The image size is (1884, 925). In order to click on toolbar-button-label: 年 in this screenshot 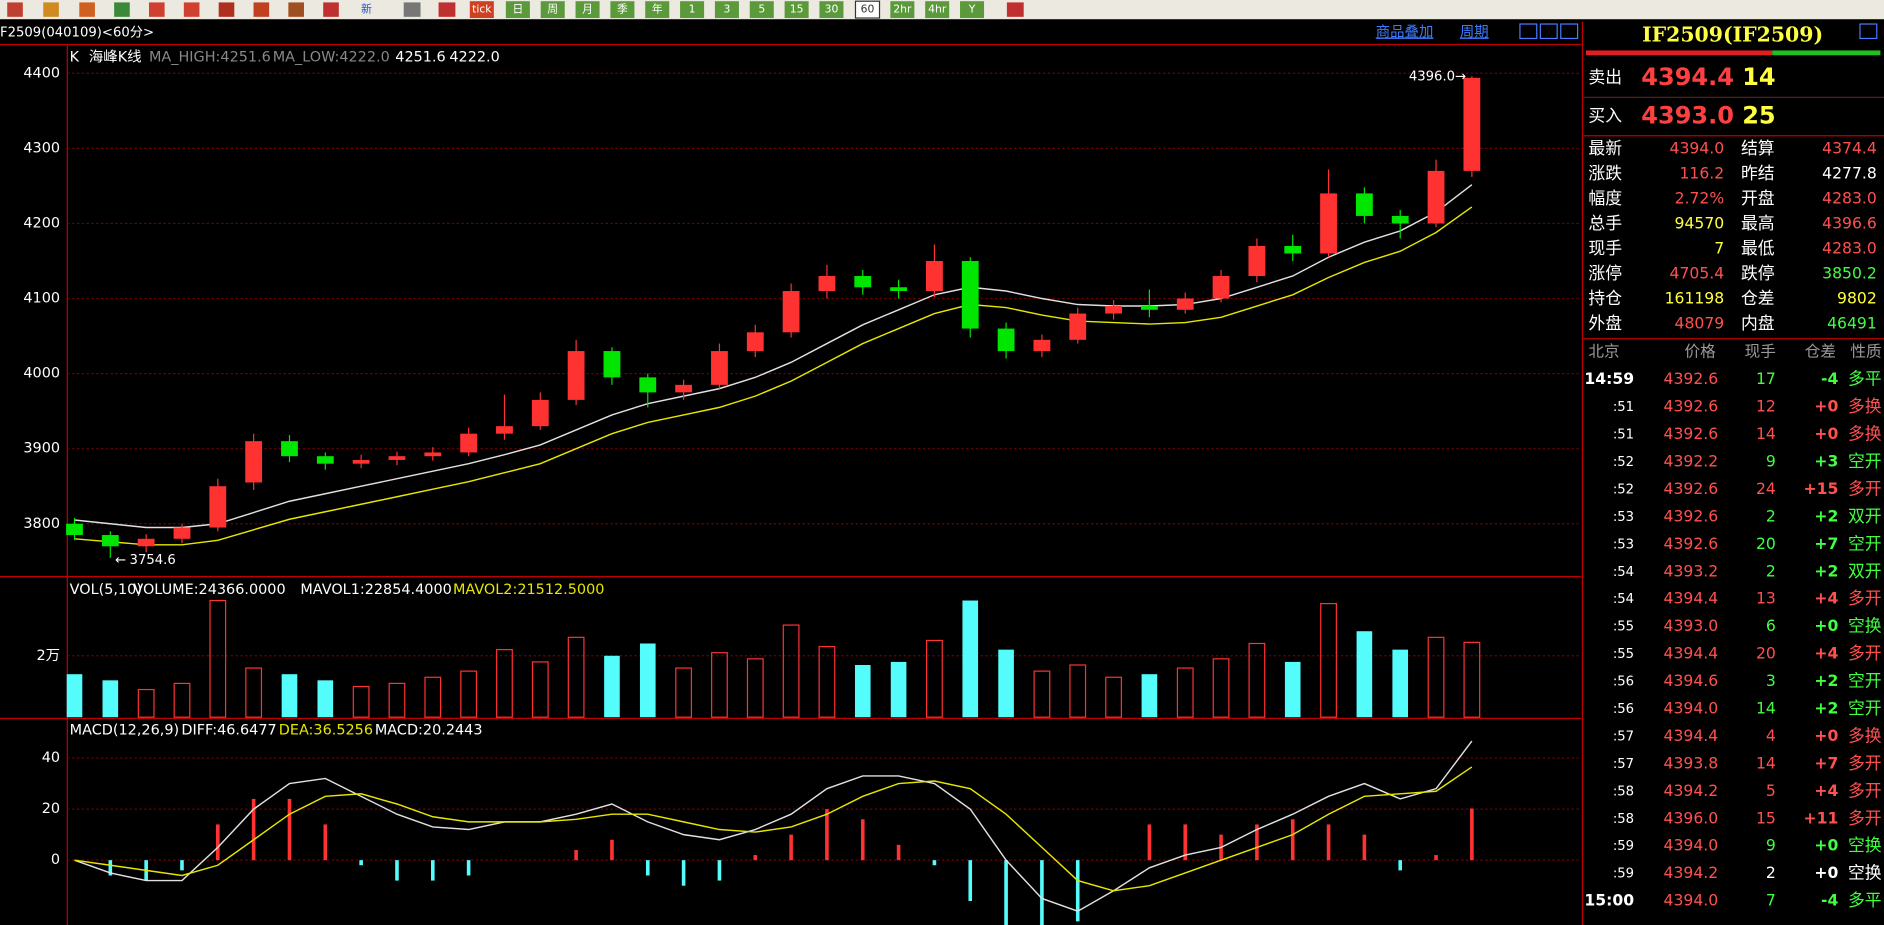, I will do `click(657, 9)`.